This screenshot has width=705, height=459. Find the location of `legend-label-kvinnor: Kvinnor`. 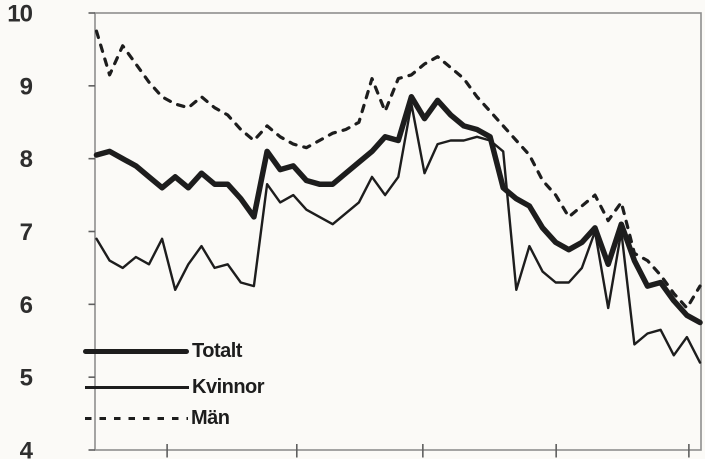

legend-label-kvinnor: Kvinnor is located at coordinates (228, 387).